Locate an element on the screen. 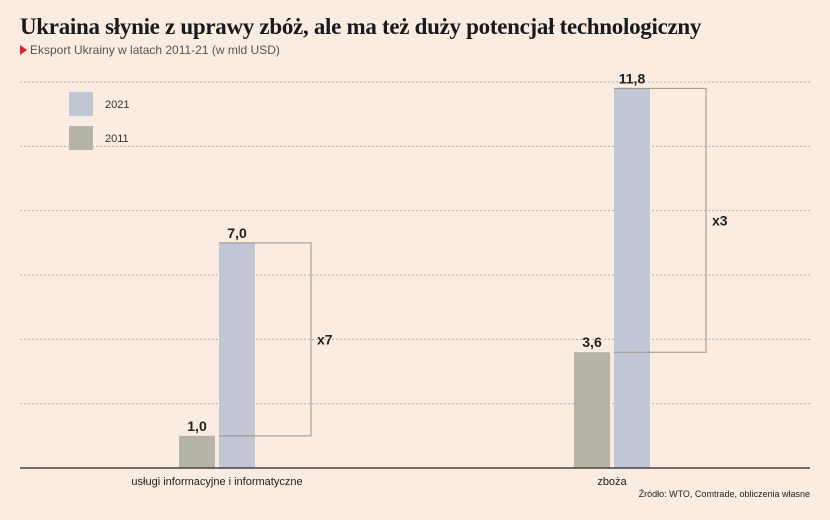  value-label-2021: 7,0 is located at coordinates (237, 233).